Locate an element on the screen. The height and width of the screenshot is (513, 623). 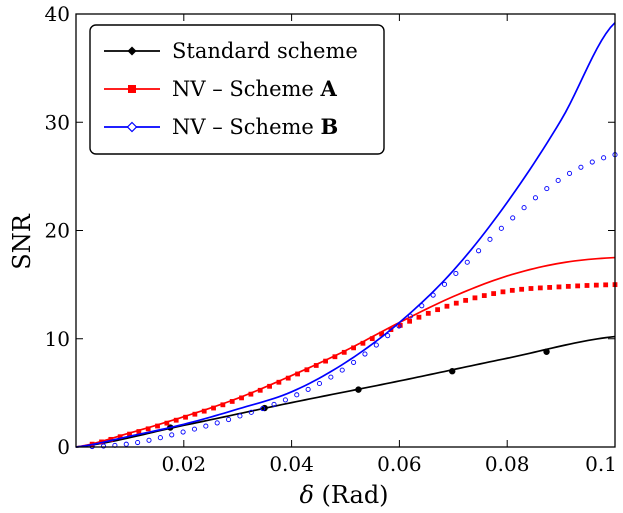
legend-label: NV – Scheme B is located at coordinates (255, 126).